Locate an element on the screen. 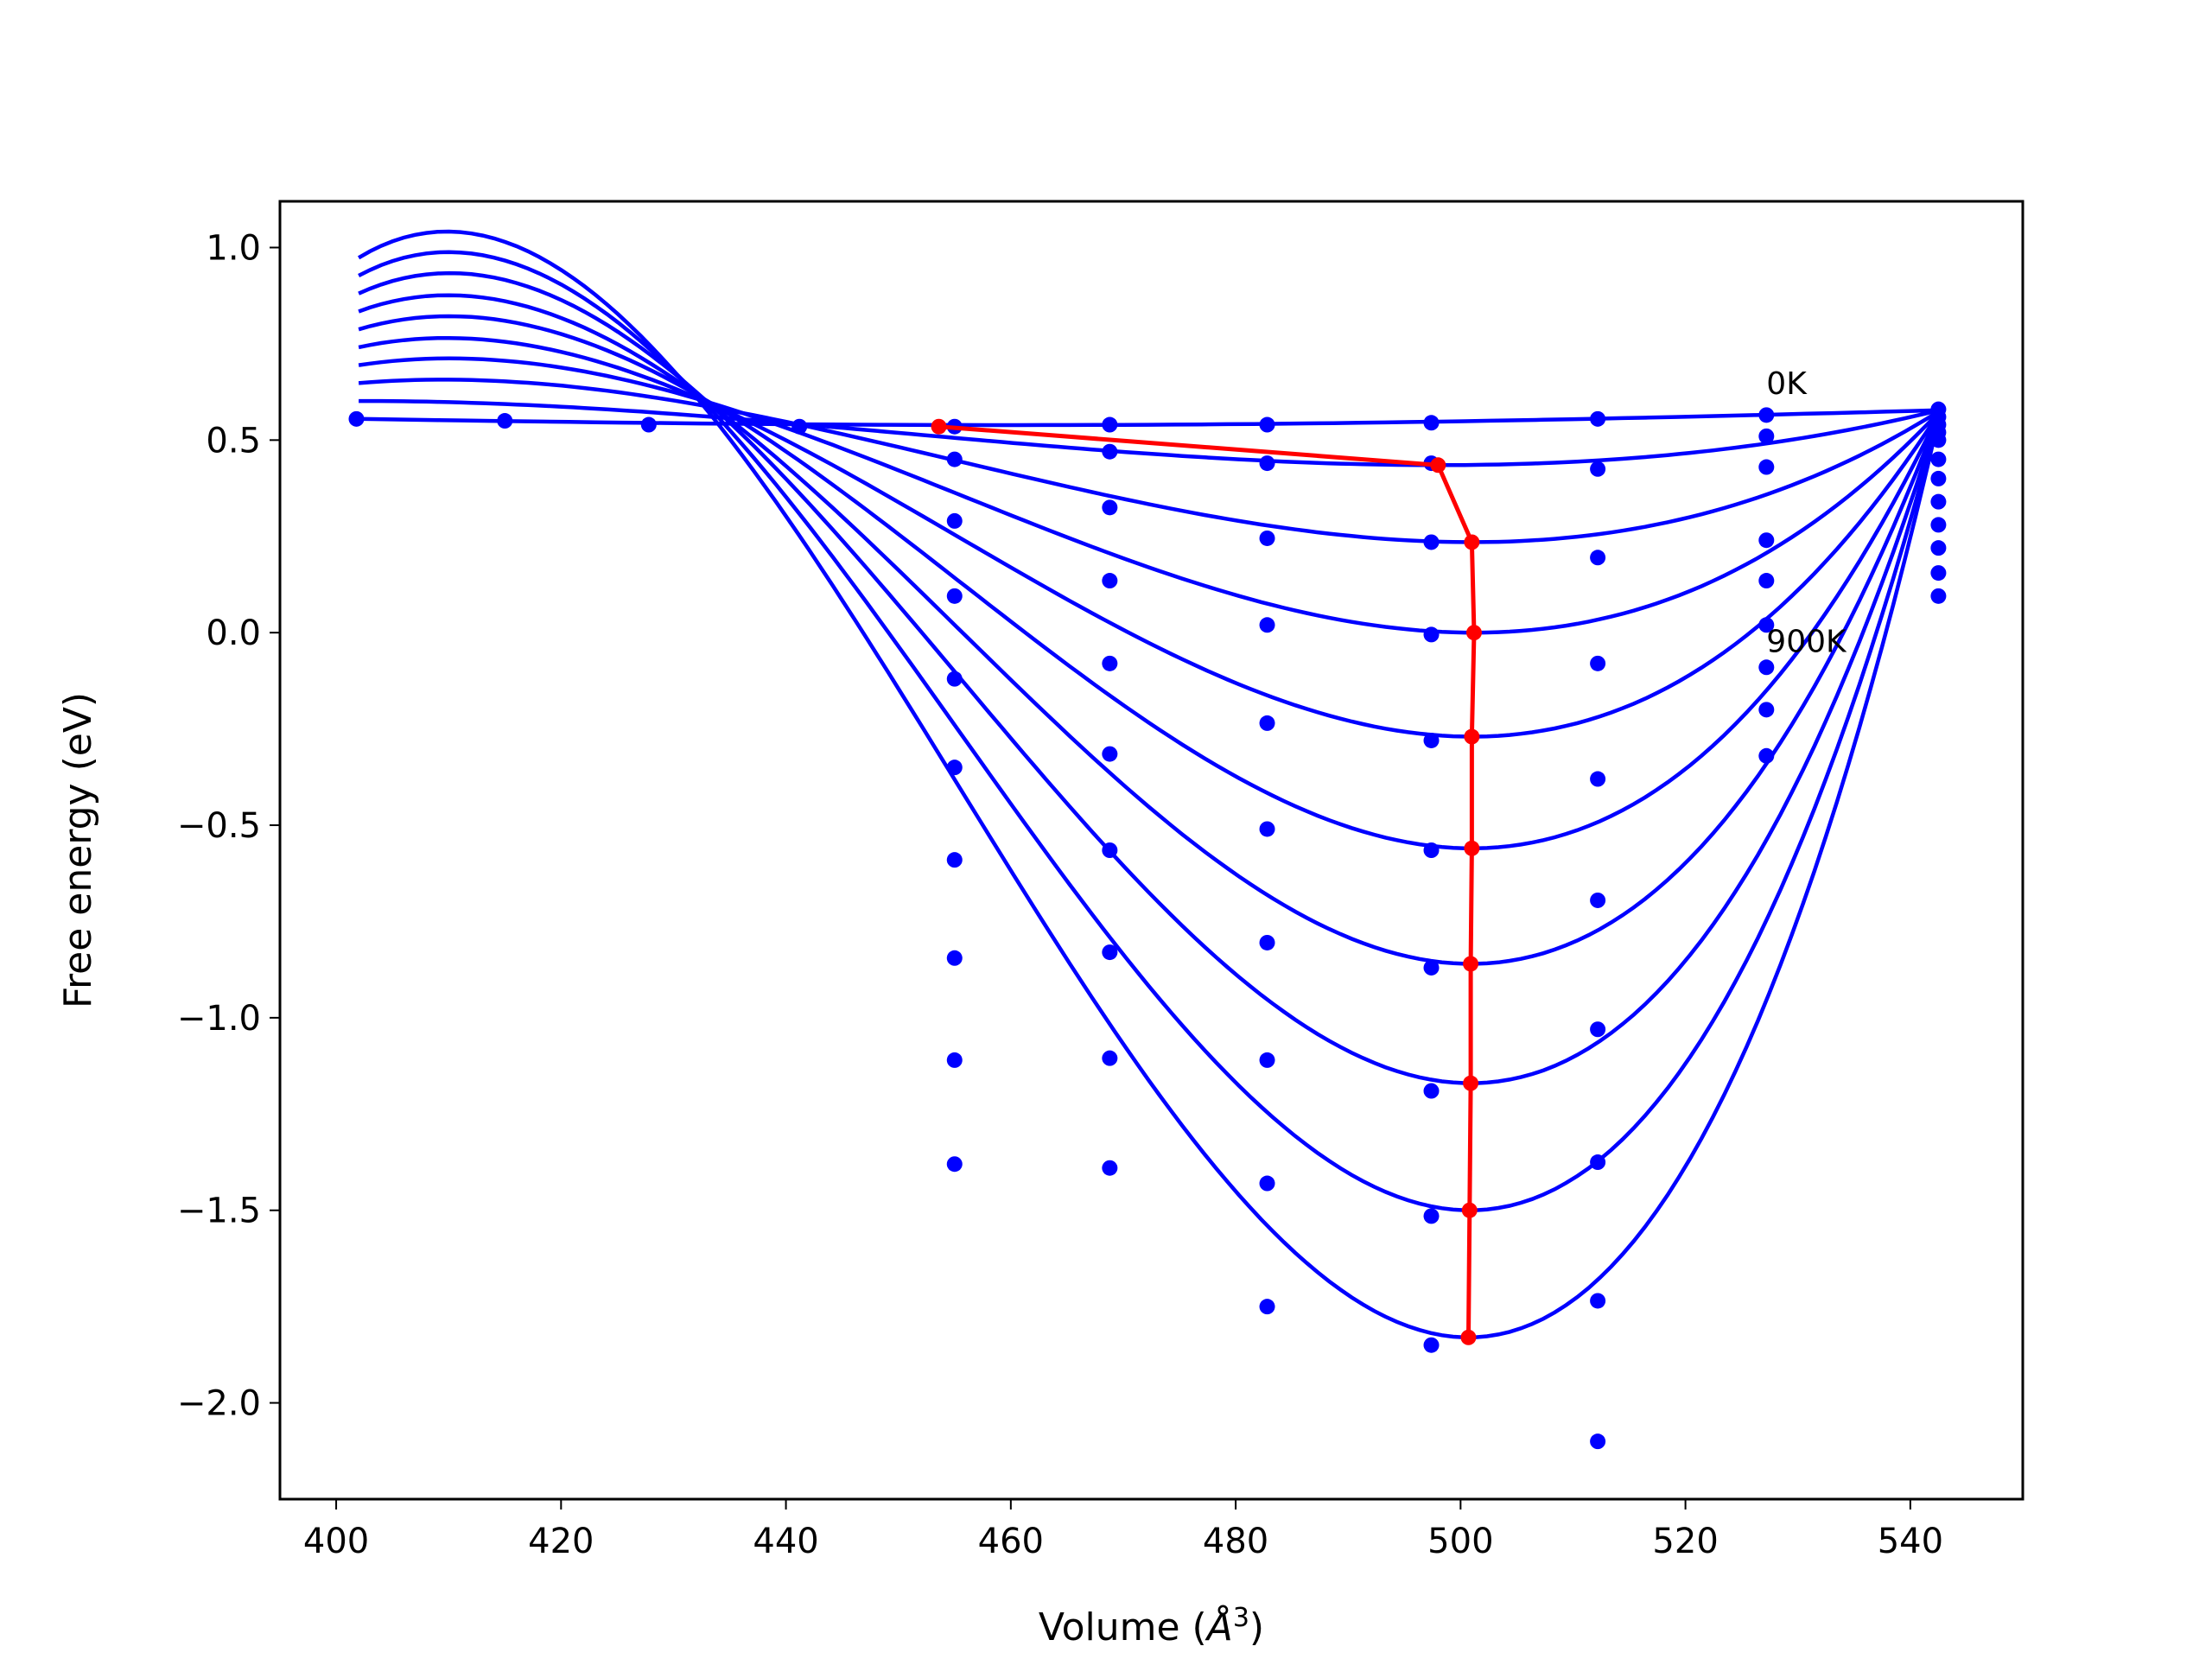 This screenshot has height=1659, width=2212. y-tick-label-0: 1.0 is located at coordinates (233, 248).